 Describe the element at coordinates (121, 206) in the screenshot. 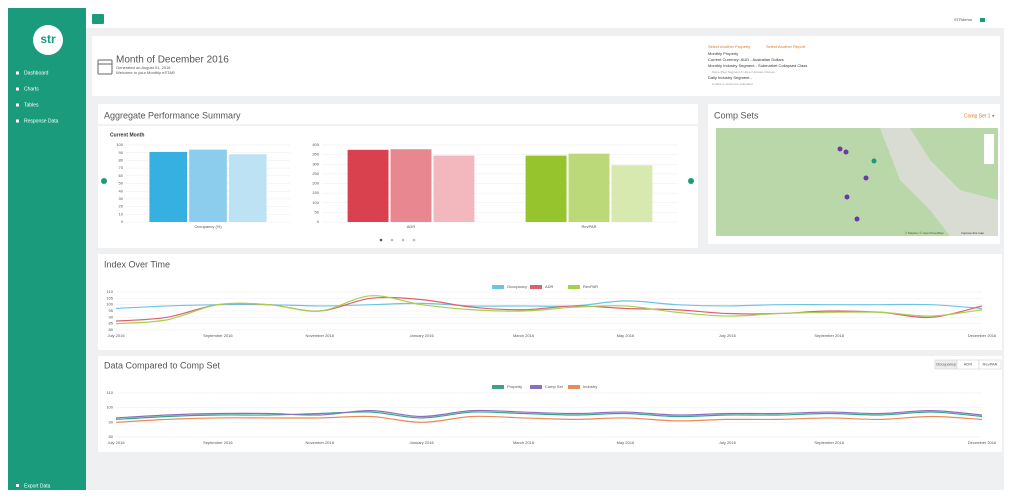

I see `y-tick-label: 20` at that location.